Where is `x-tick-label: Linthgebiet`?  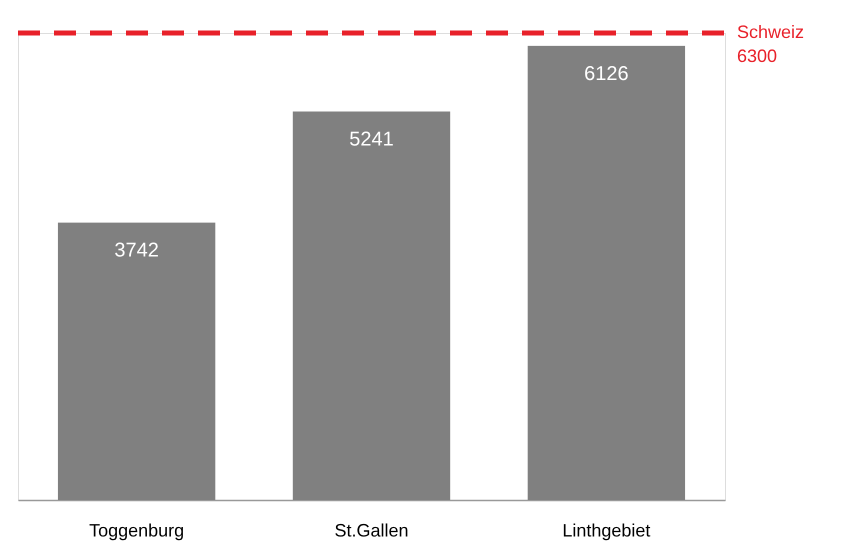 x-tick-label: Linthgebiet is located at coordinates (606, 530).